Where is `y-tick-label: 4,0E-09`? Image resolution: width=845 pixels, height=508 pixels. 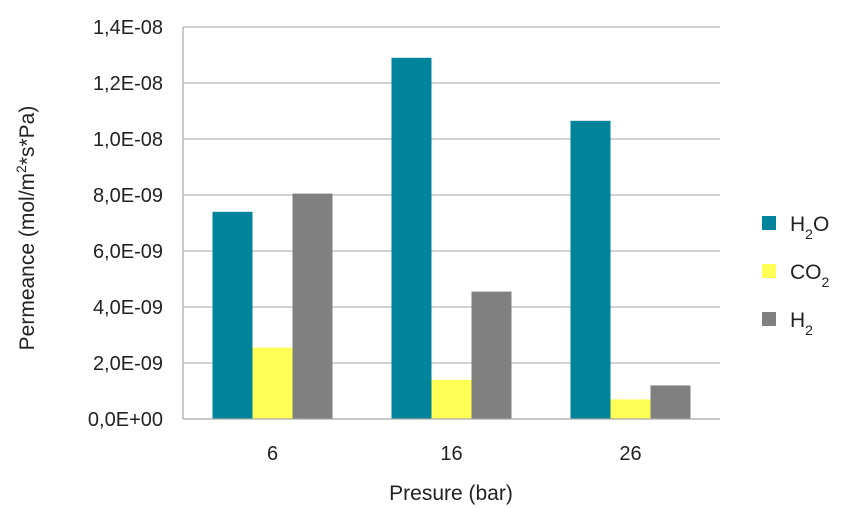 y-tick-label: 4,0E-09 is located at coordinates (128, 308).